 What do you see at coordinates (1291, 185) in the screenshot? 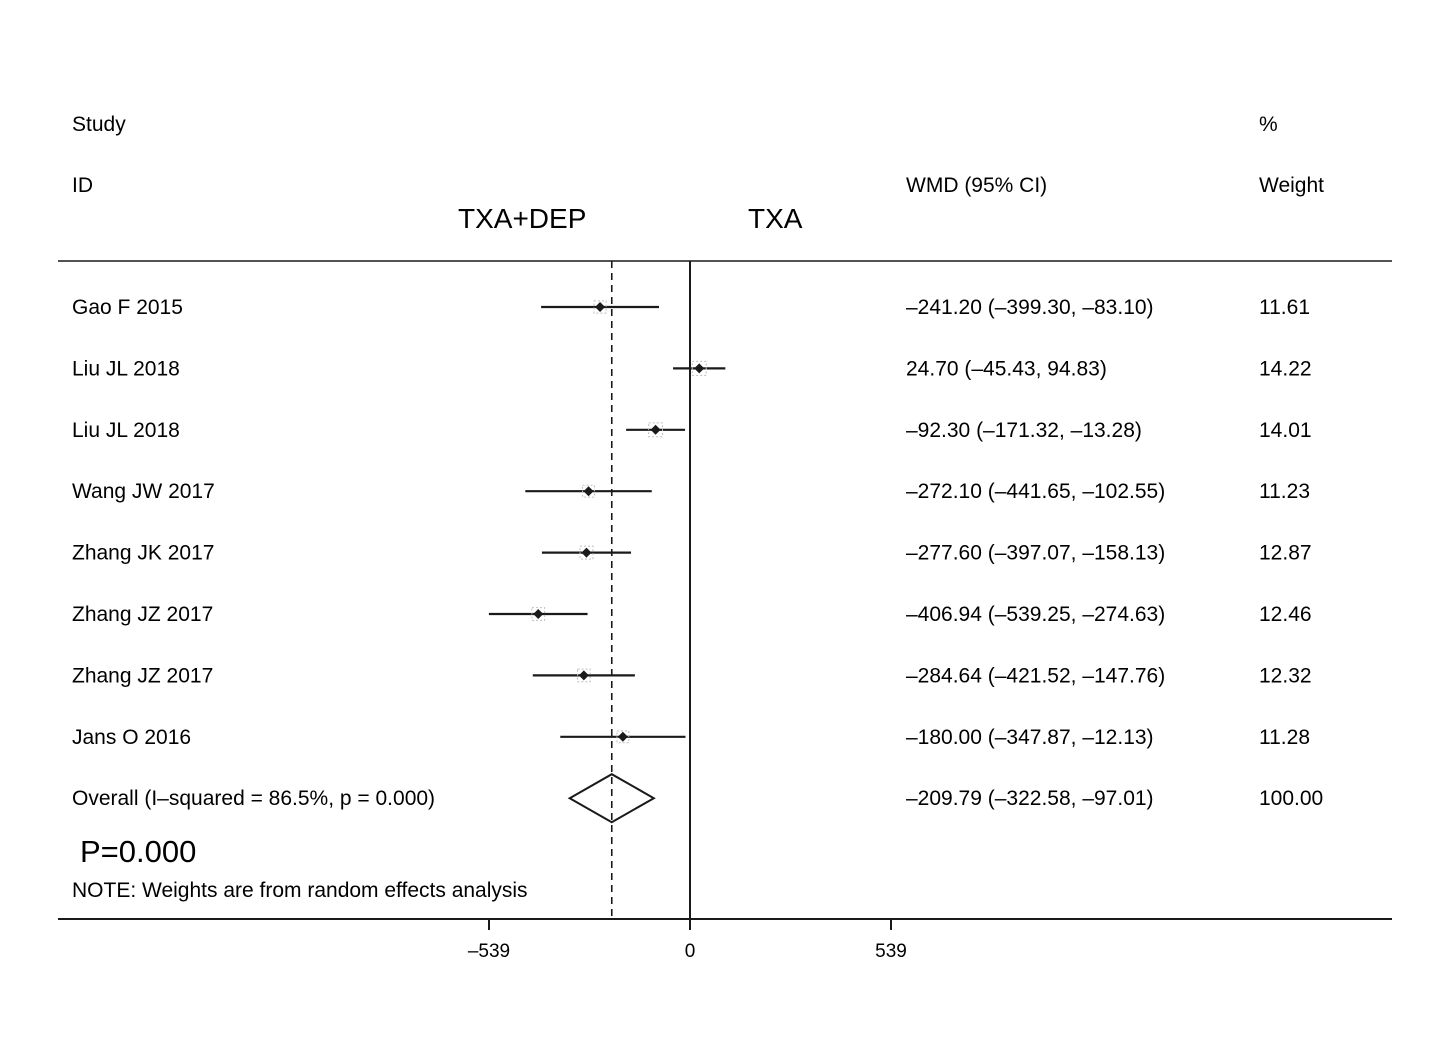
I see `header-weight: Weight` at bounding box center [1291, 185].